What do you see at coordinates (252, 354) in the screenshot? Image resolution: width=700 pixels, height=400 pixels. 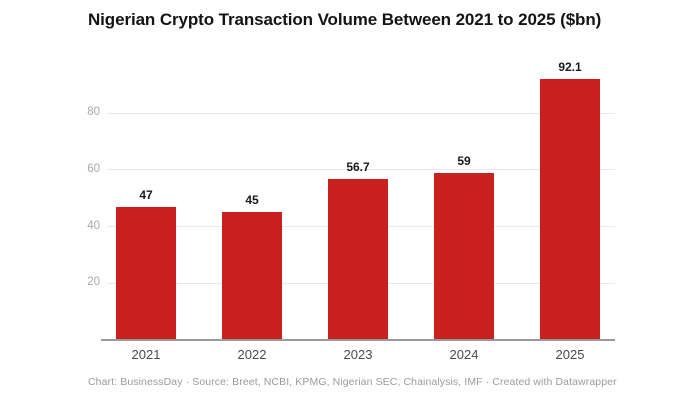 I see `x-axis-label: 2022` at bounding box center [252, 354].